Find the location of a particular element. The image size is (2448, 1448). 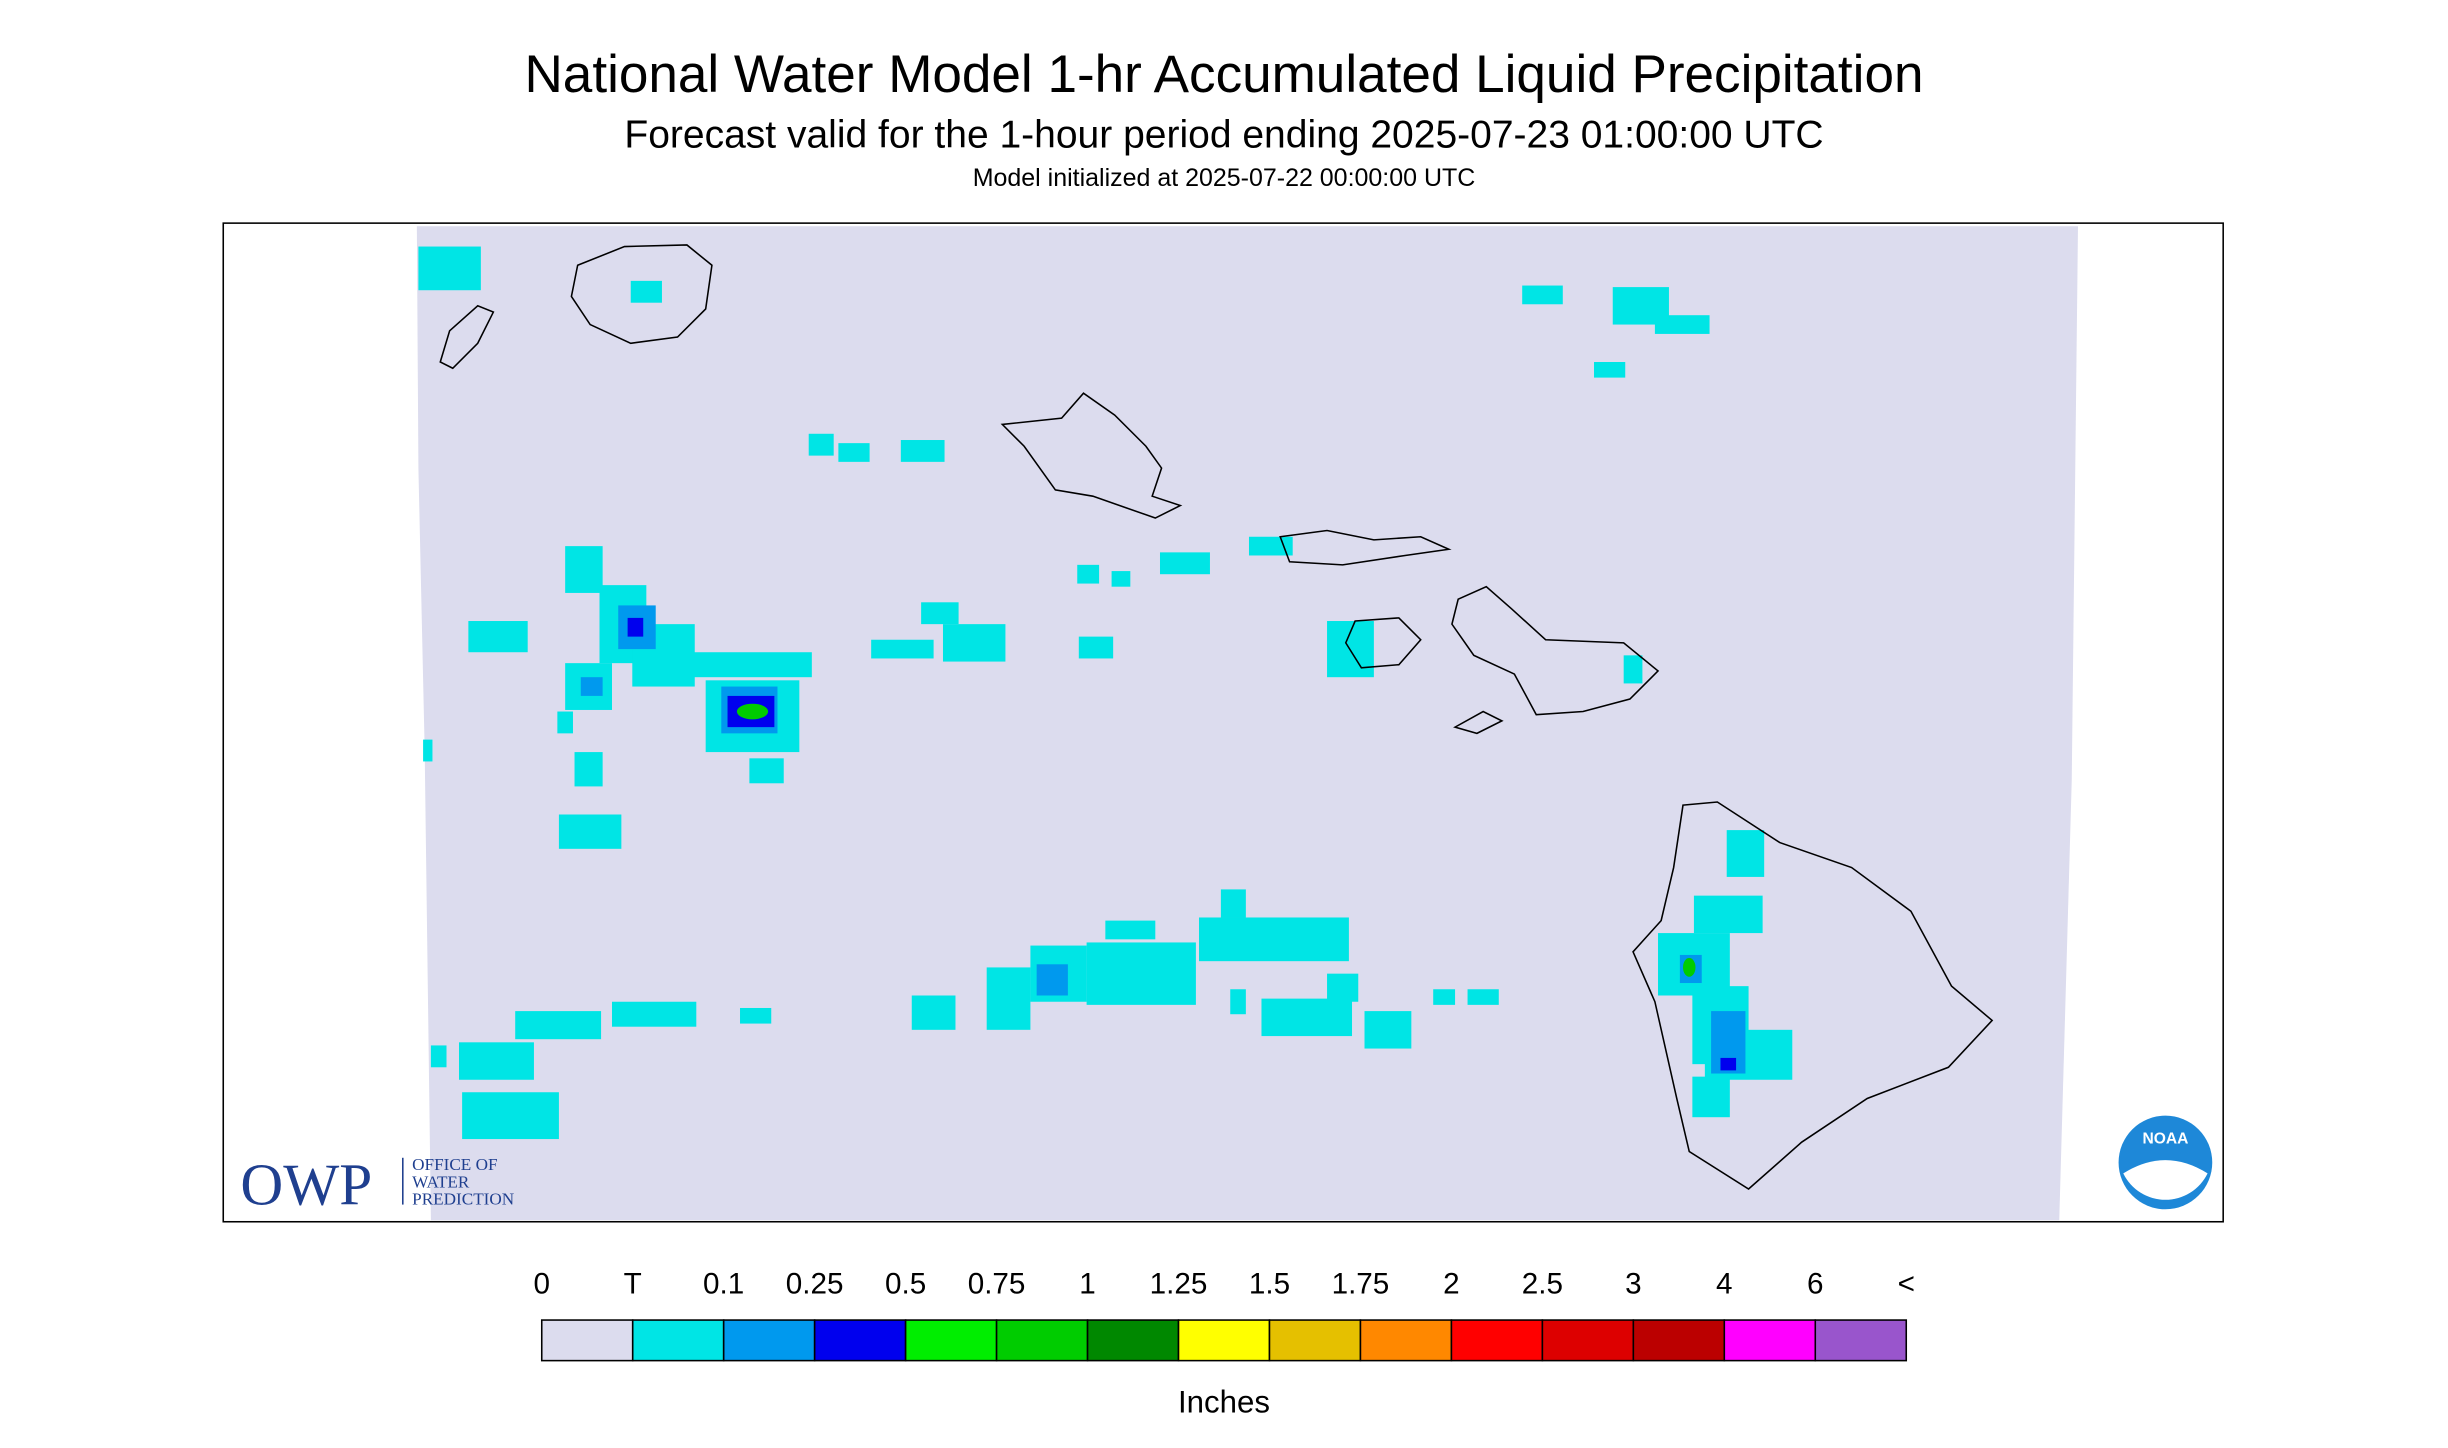

legend-label: 1.5 is located at coordinates (1269, 1284).